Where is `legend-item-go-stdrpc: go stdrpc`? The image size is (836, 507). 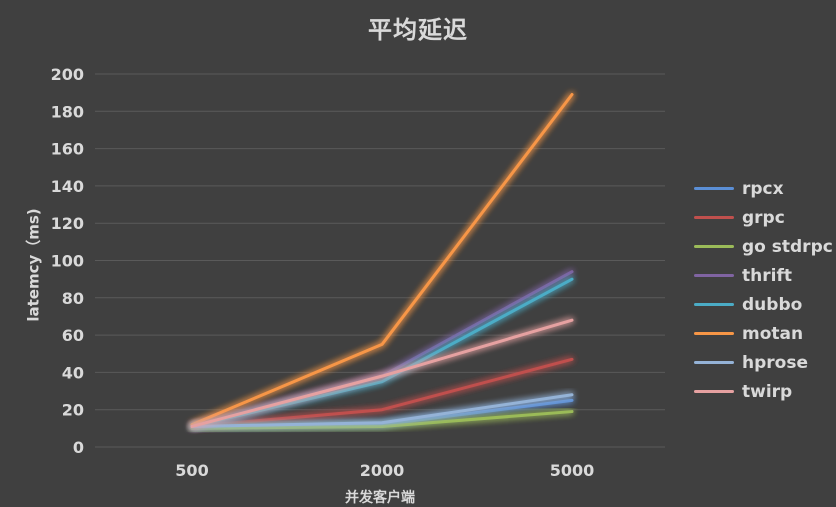
legend-item-go-stdrpc: go stdrpc is located at coordinates (763, 246).